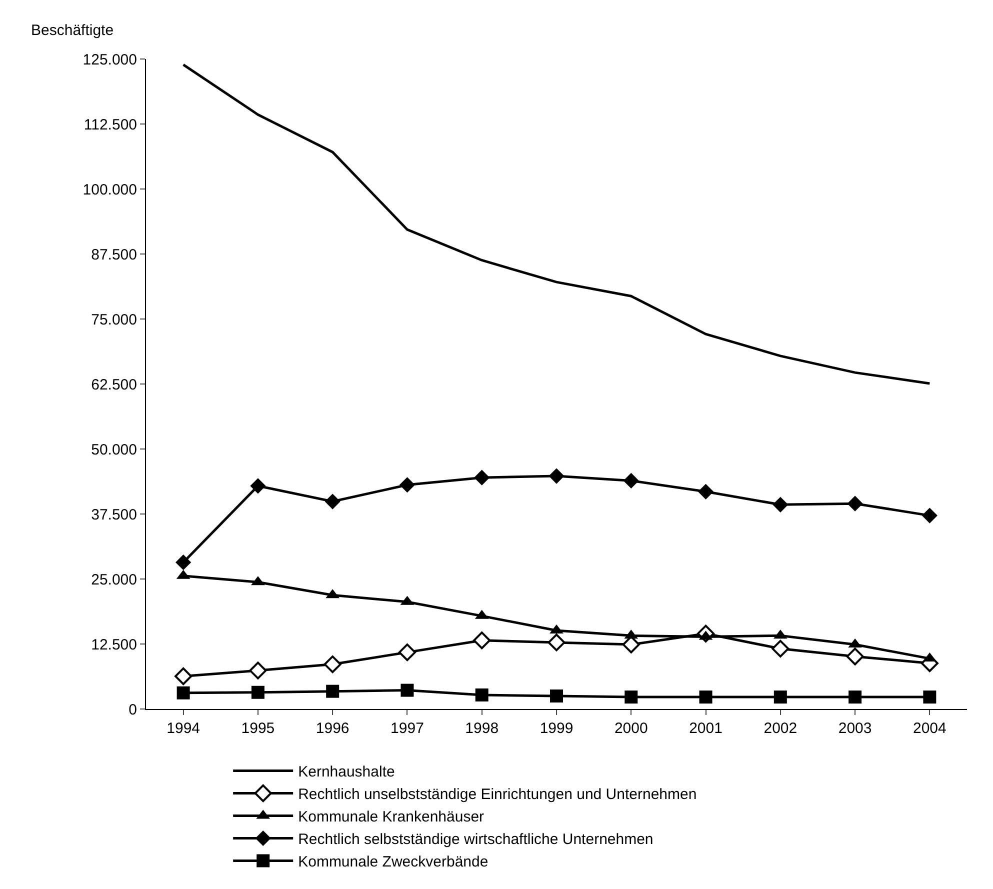 The image size is (993, 889). I want to click on y-tick-label: 87.500, so click(114, 255).